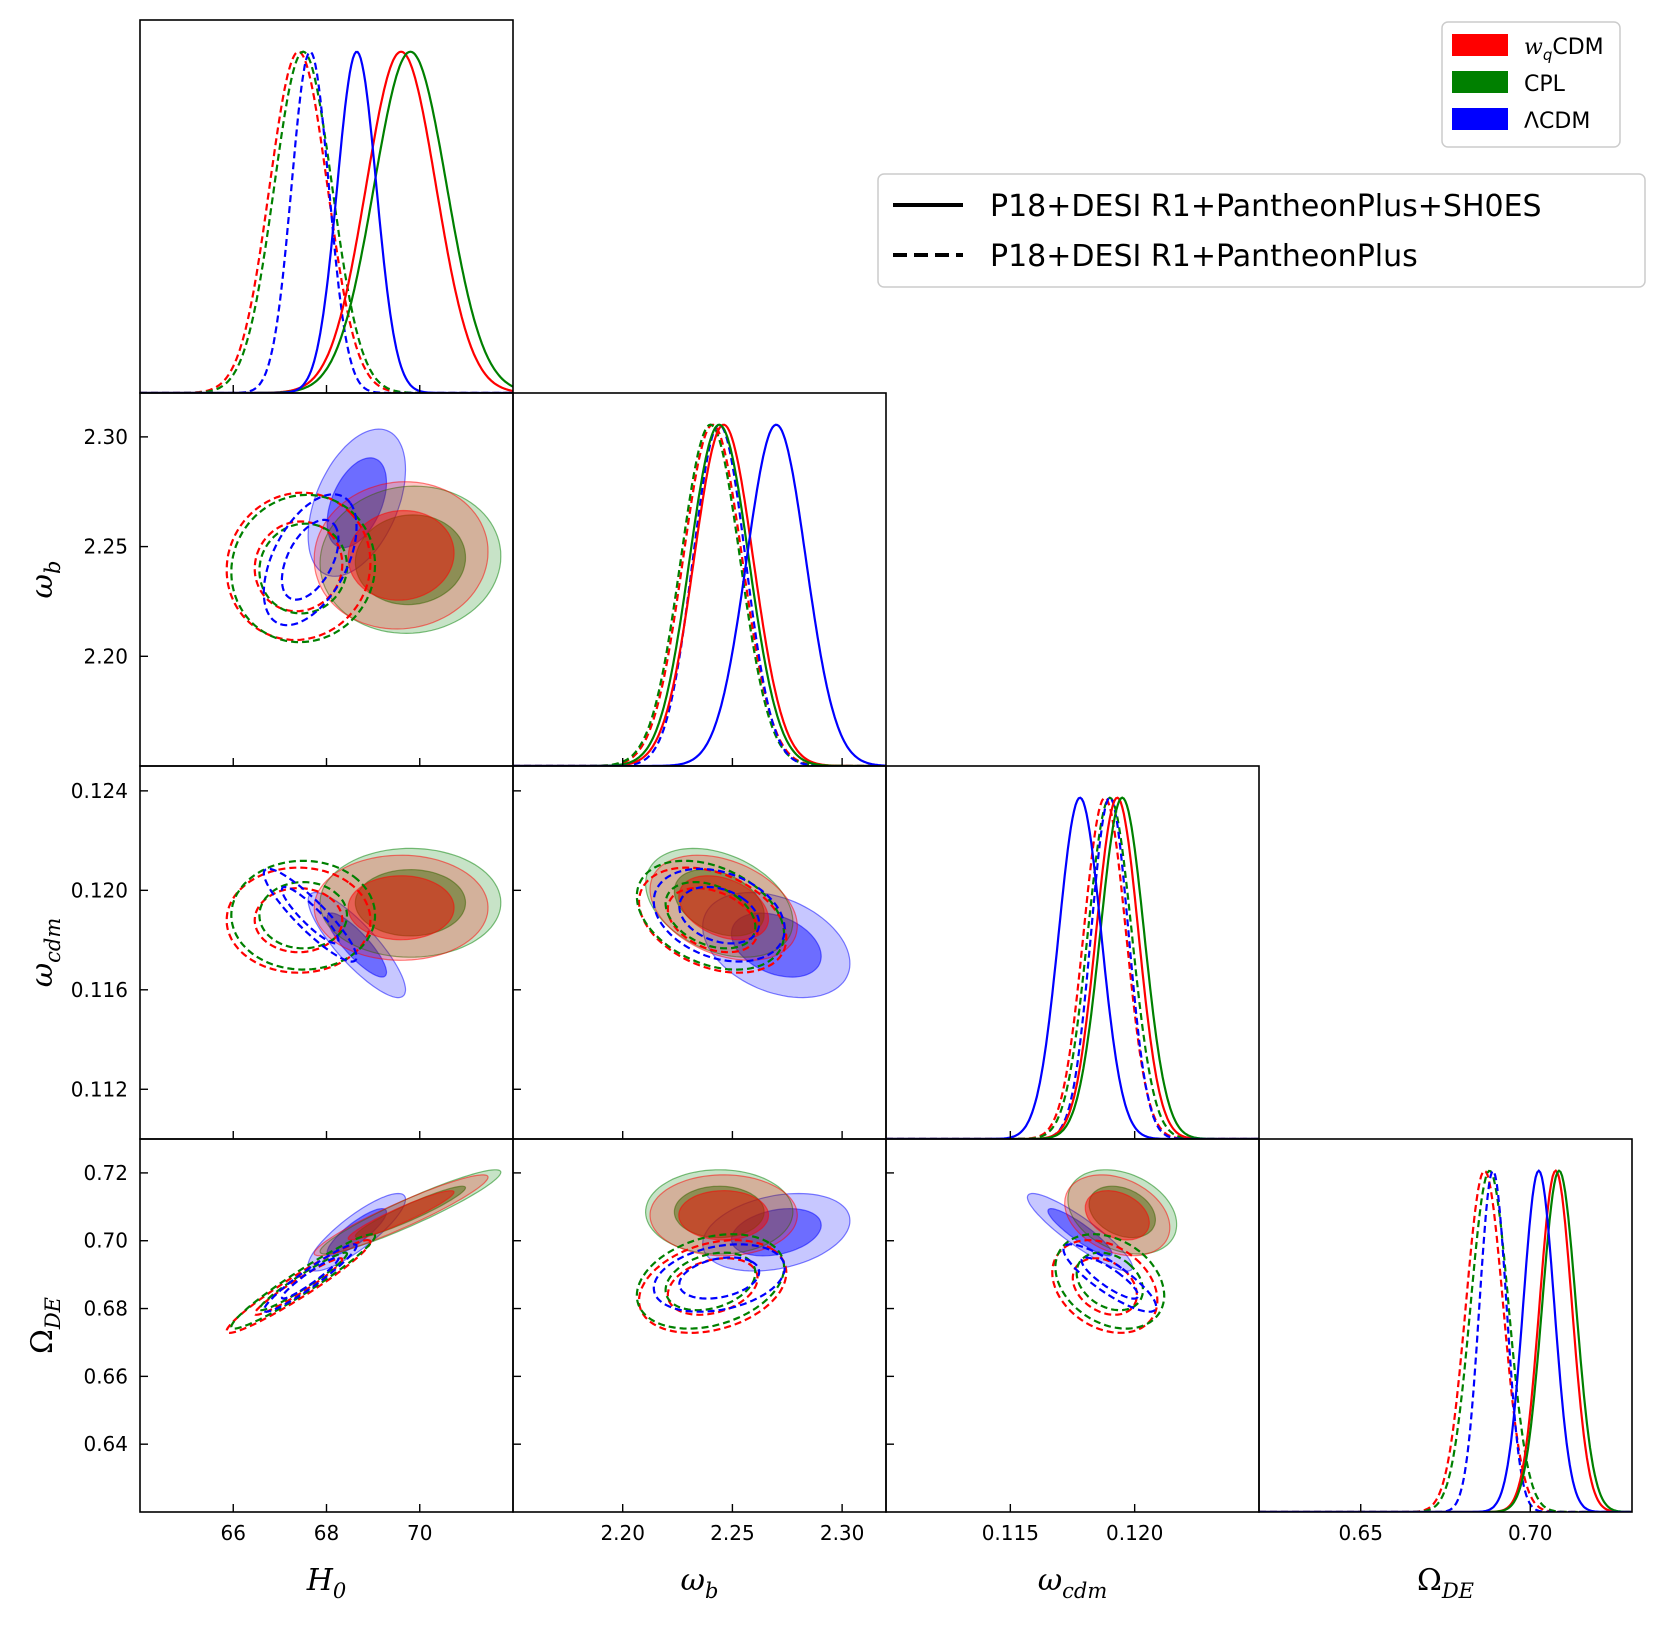  Describe the element at coordinates (1480, 82) in the screenshot. I see `legend-swatch-CPL` at that location.